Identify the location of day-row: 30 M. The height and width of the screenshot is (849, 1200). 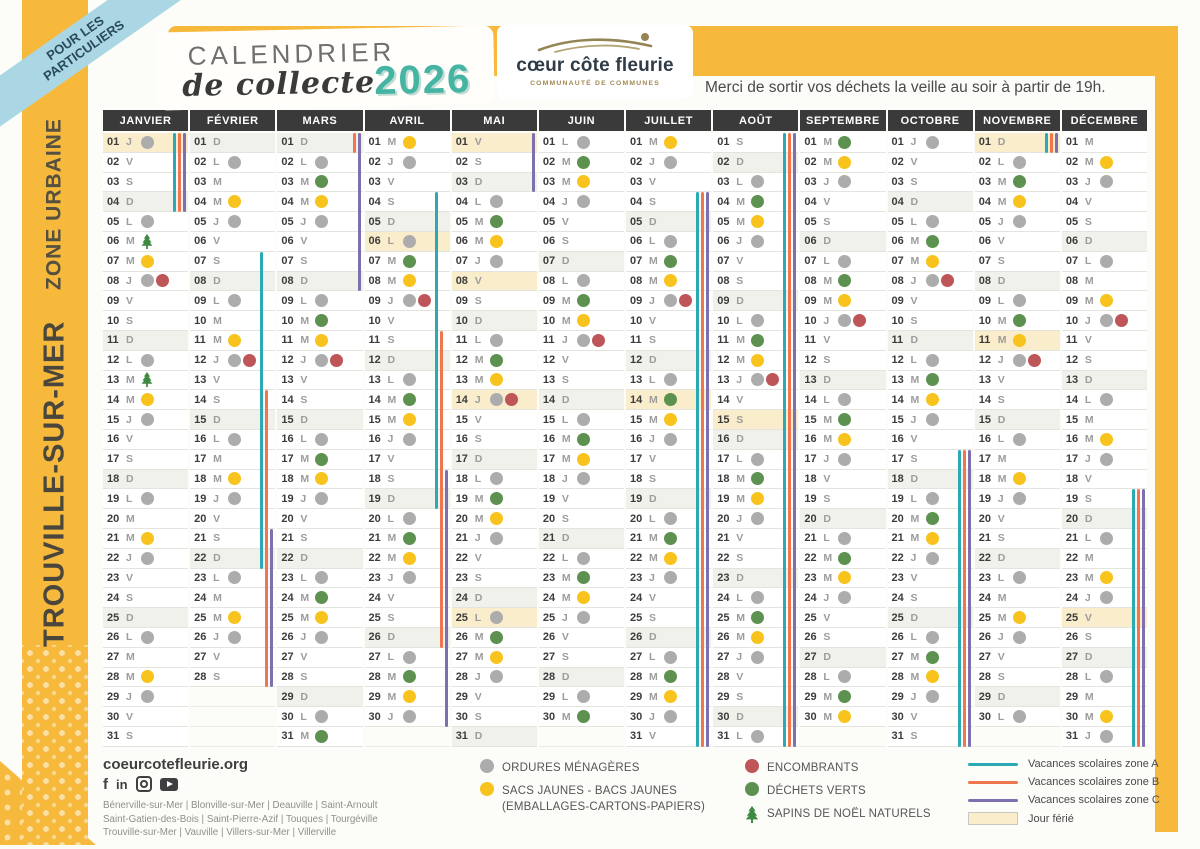
(581, 717).